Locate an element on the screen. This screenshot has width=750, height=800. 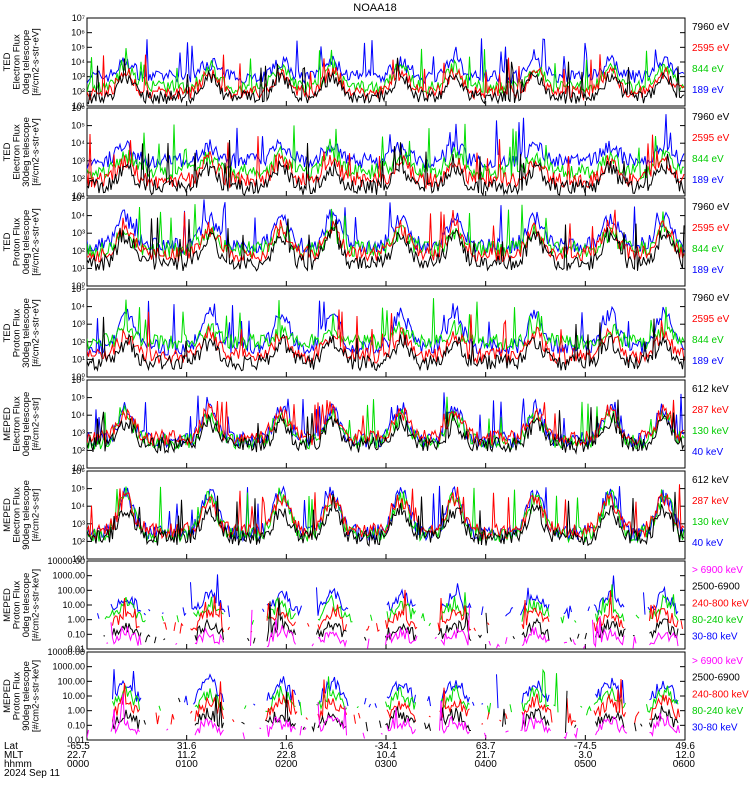
plot-title: NOAA18 is located at coordinates (374, 8).